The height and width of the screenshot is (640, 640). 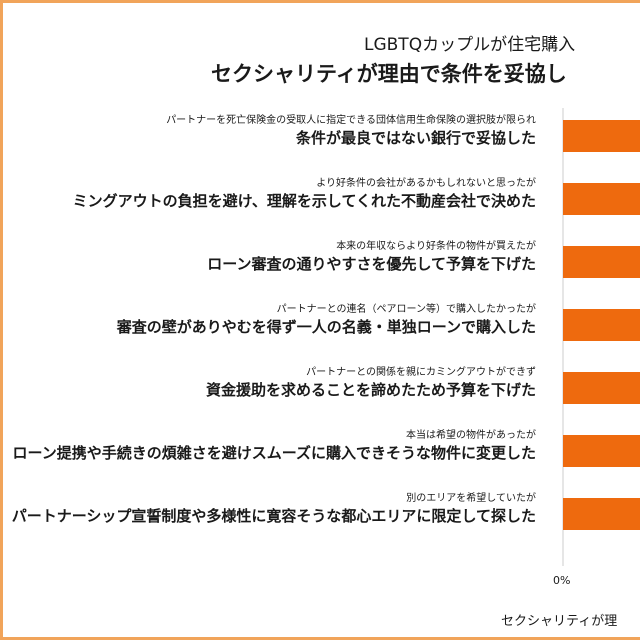 I want to click on category-main-label: 審査の壁がありやむを得ず一人の名義・単独ローンで購入した, so click(x=326, y=327).